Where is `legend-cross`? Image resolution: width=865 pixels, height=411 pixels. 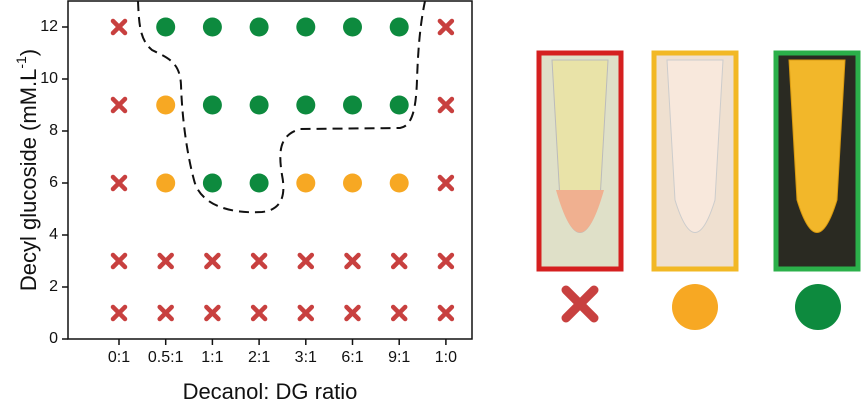
legend-cross is located at coordinates (580, 304).